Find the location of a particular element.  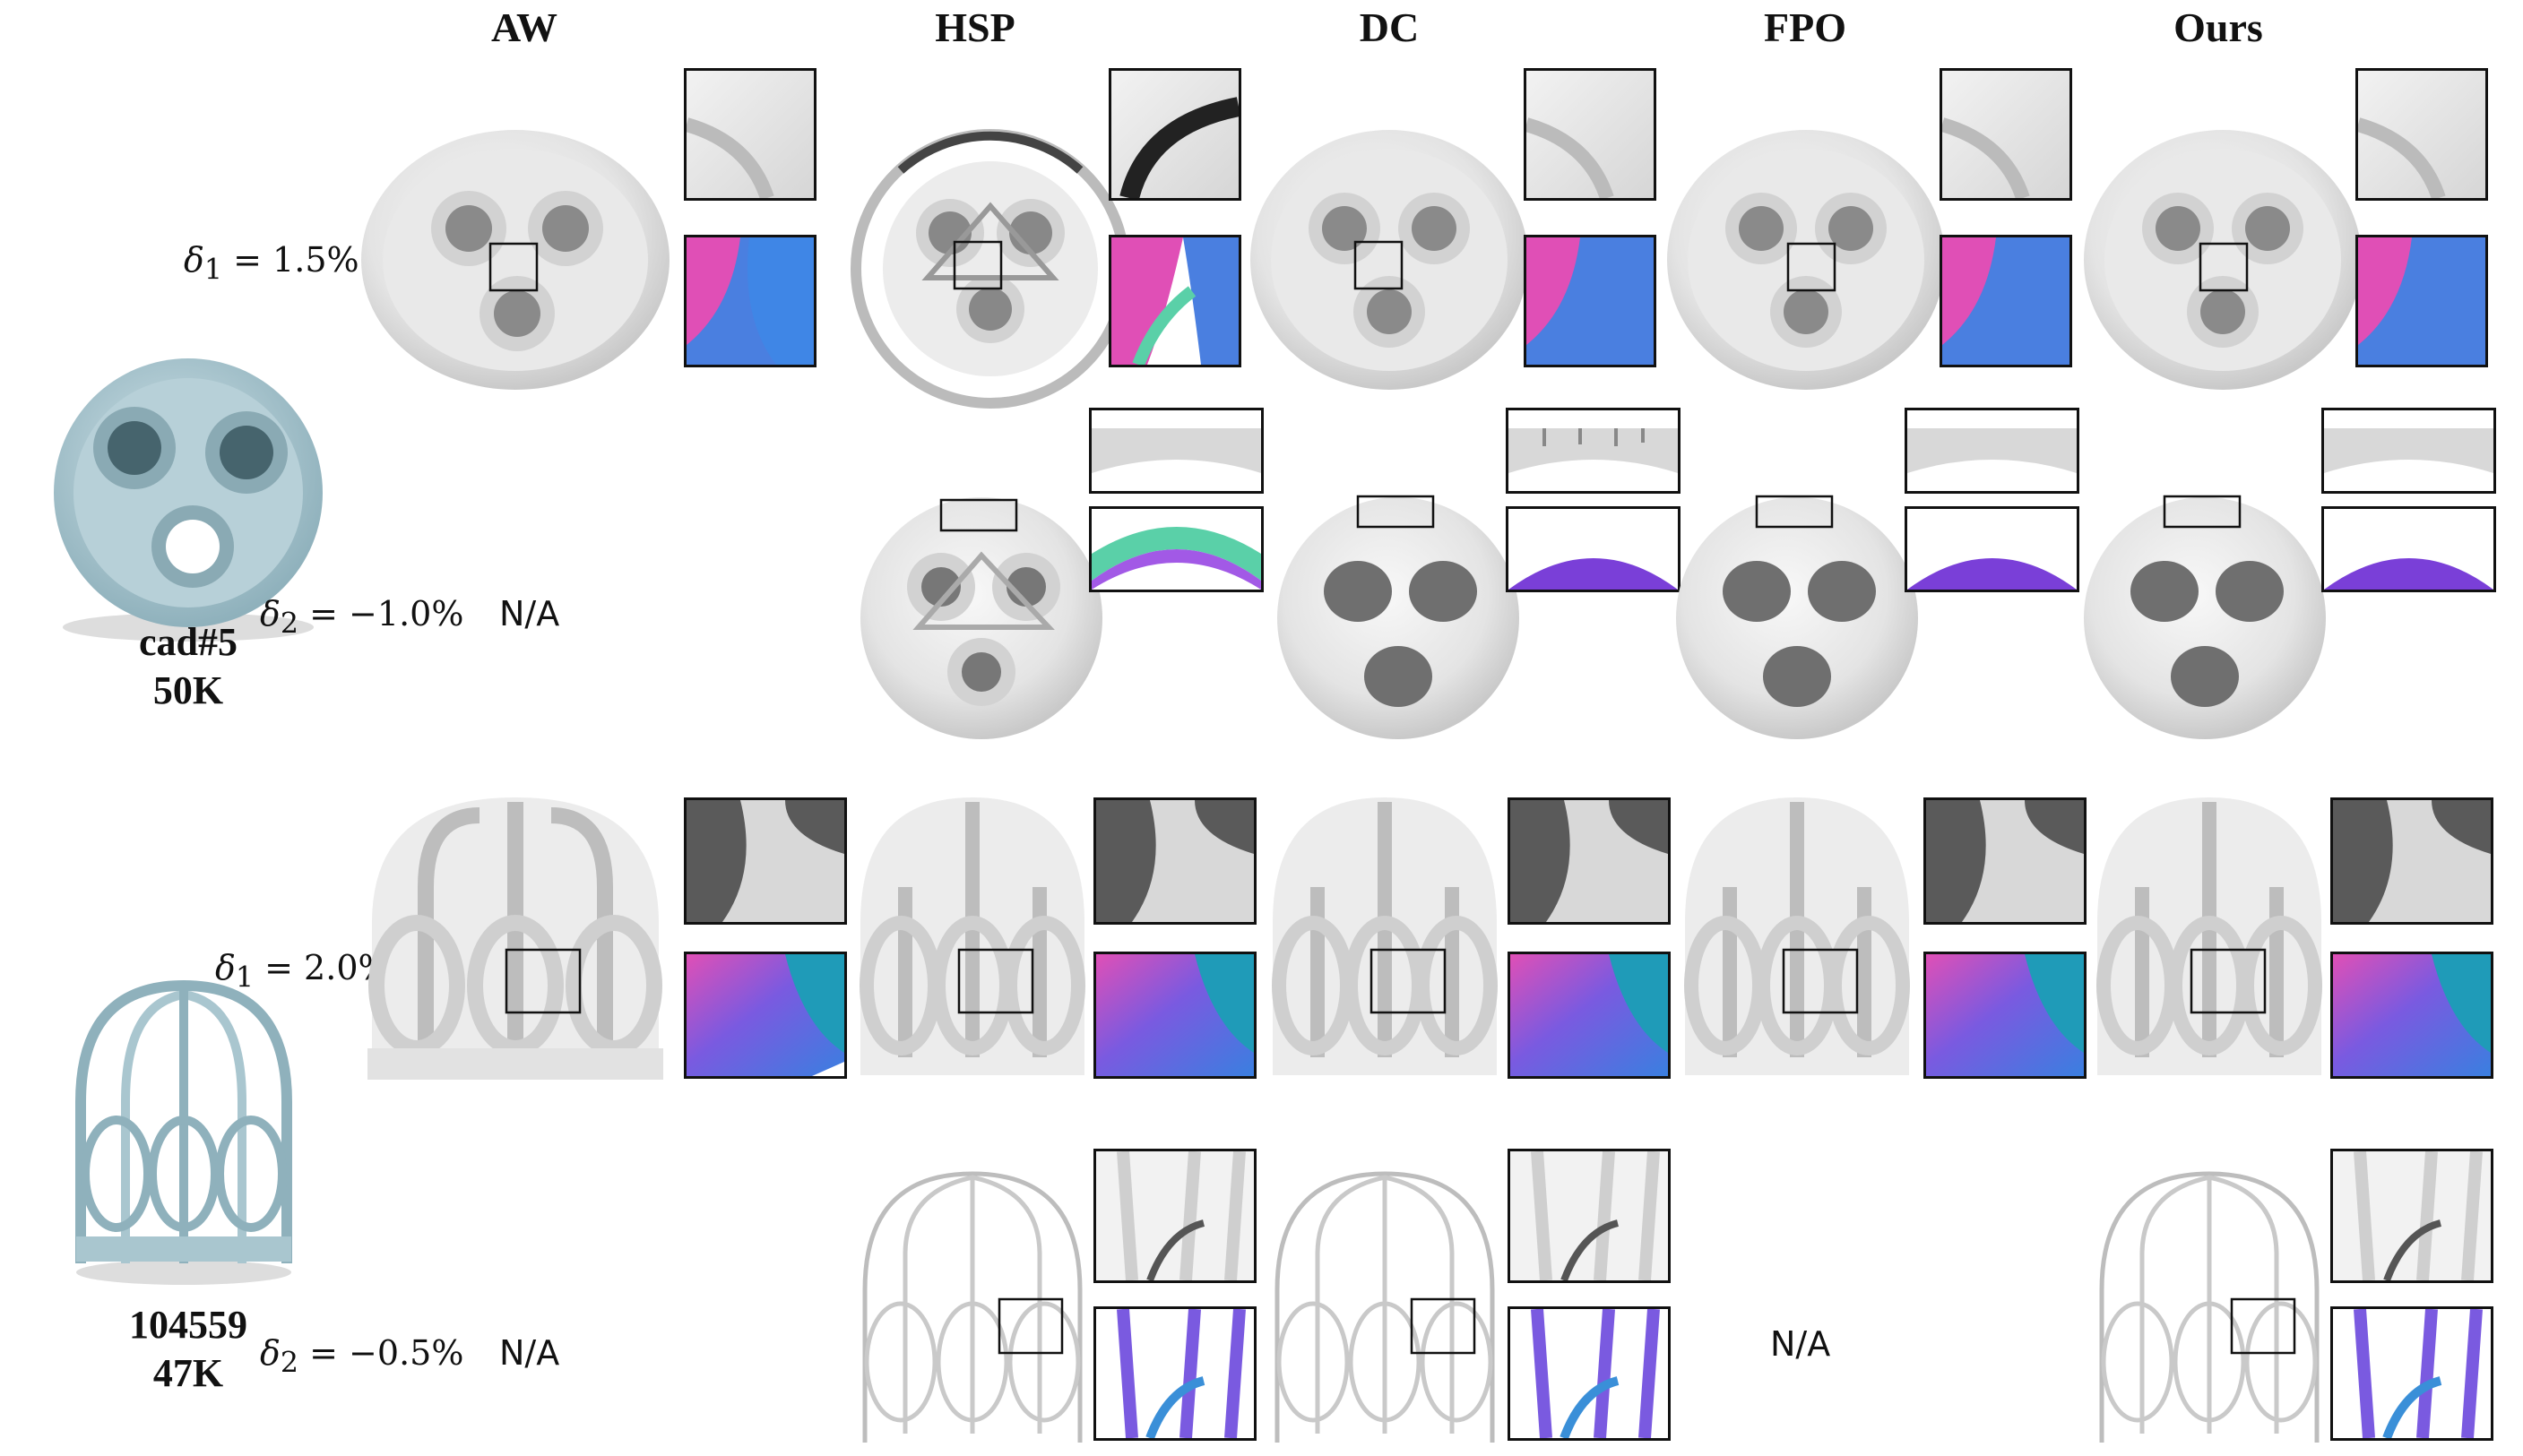

delta-label: δ2 = −1.0% is located at coordinates (362, 617).